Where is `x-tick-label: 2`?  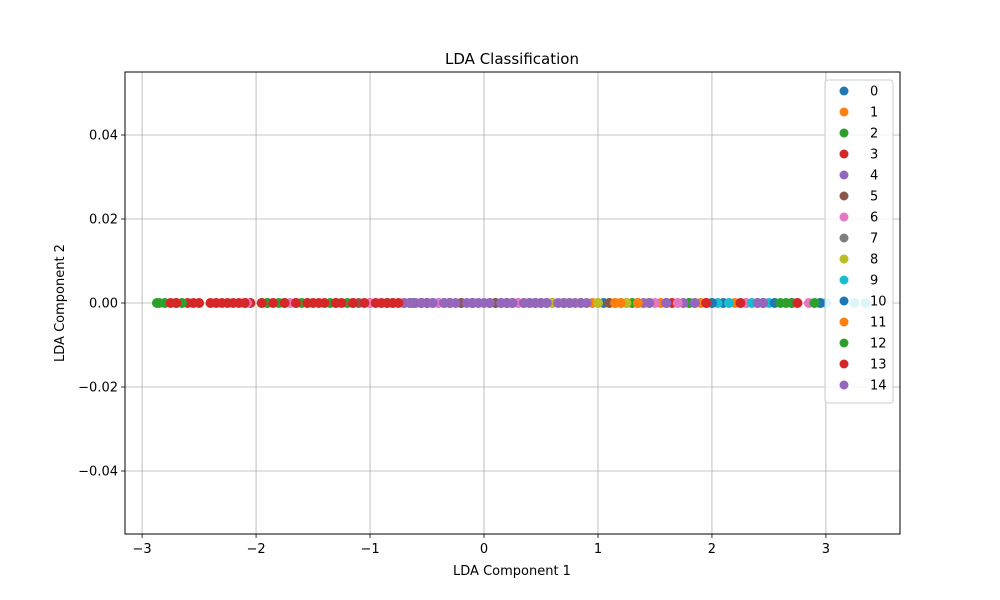 x-tick-label: 2 is located at coordinates (712, 549).